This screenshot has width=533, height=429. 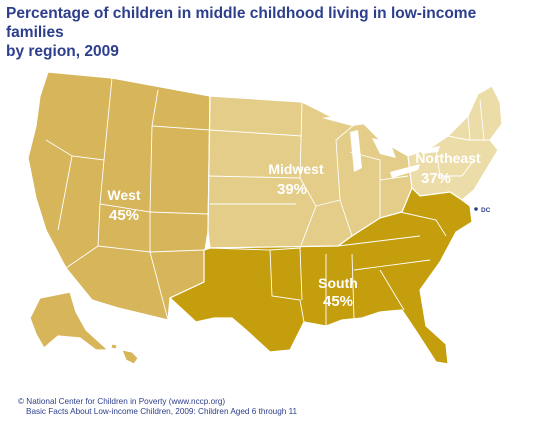 I want to click on region-west-hawaii, so click(x=124, y=354).